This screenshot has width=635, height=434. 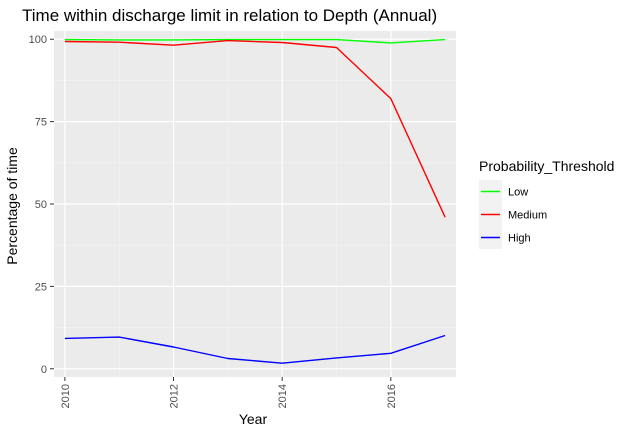 I want to click on legend: Probability_Threshold Low Medium High, so click(x=546, y=203).